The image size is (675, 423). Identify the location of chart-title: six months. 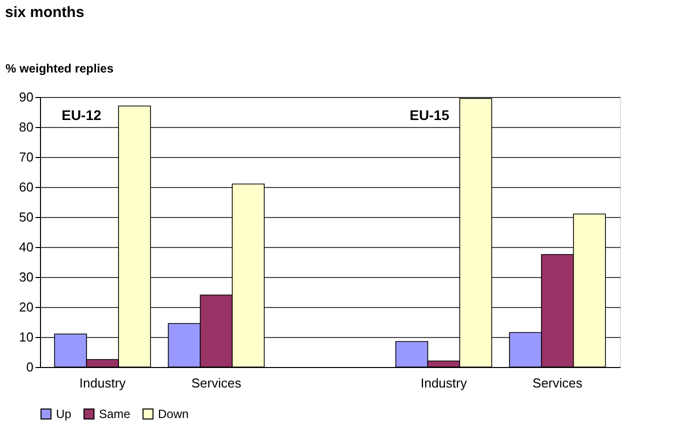
(44, 12).